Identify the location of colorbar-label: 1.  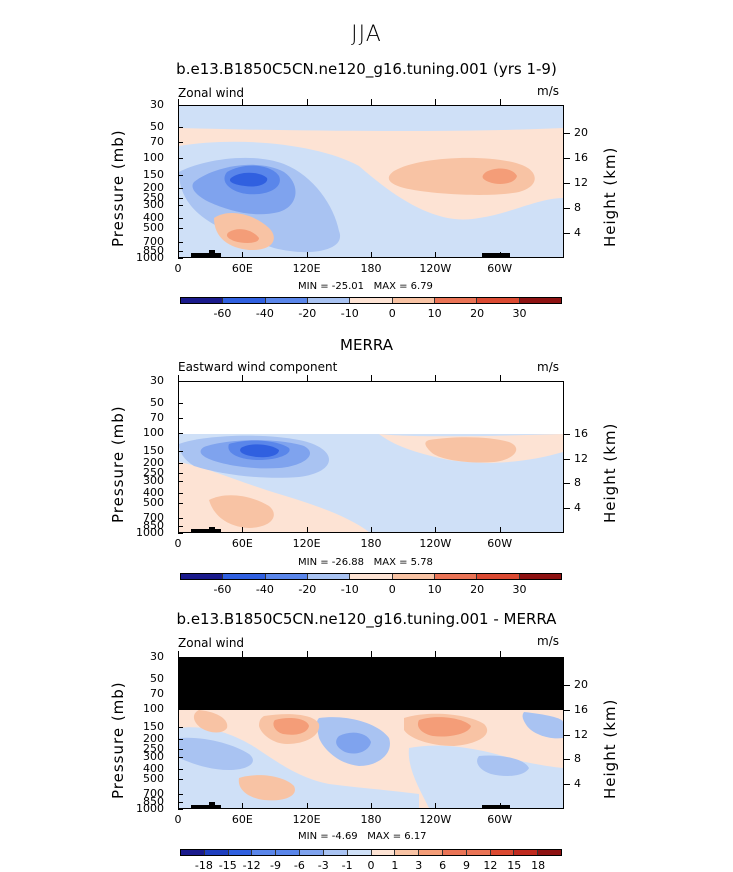
(395, 865).